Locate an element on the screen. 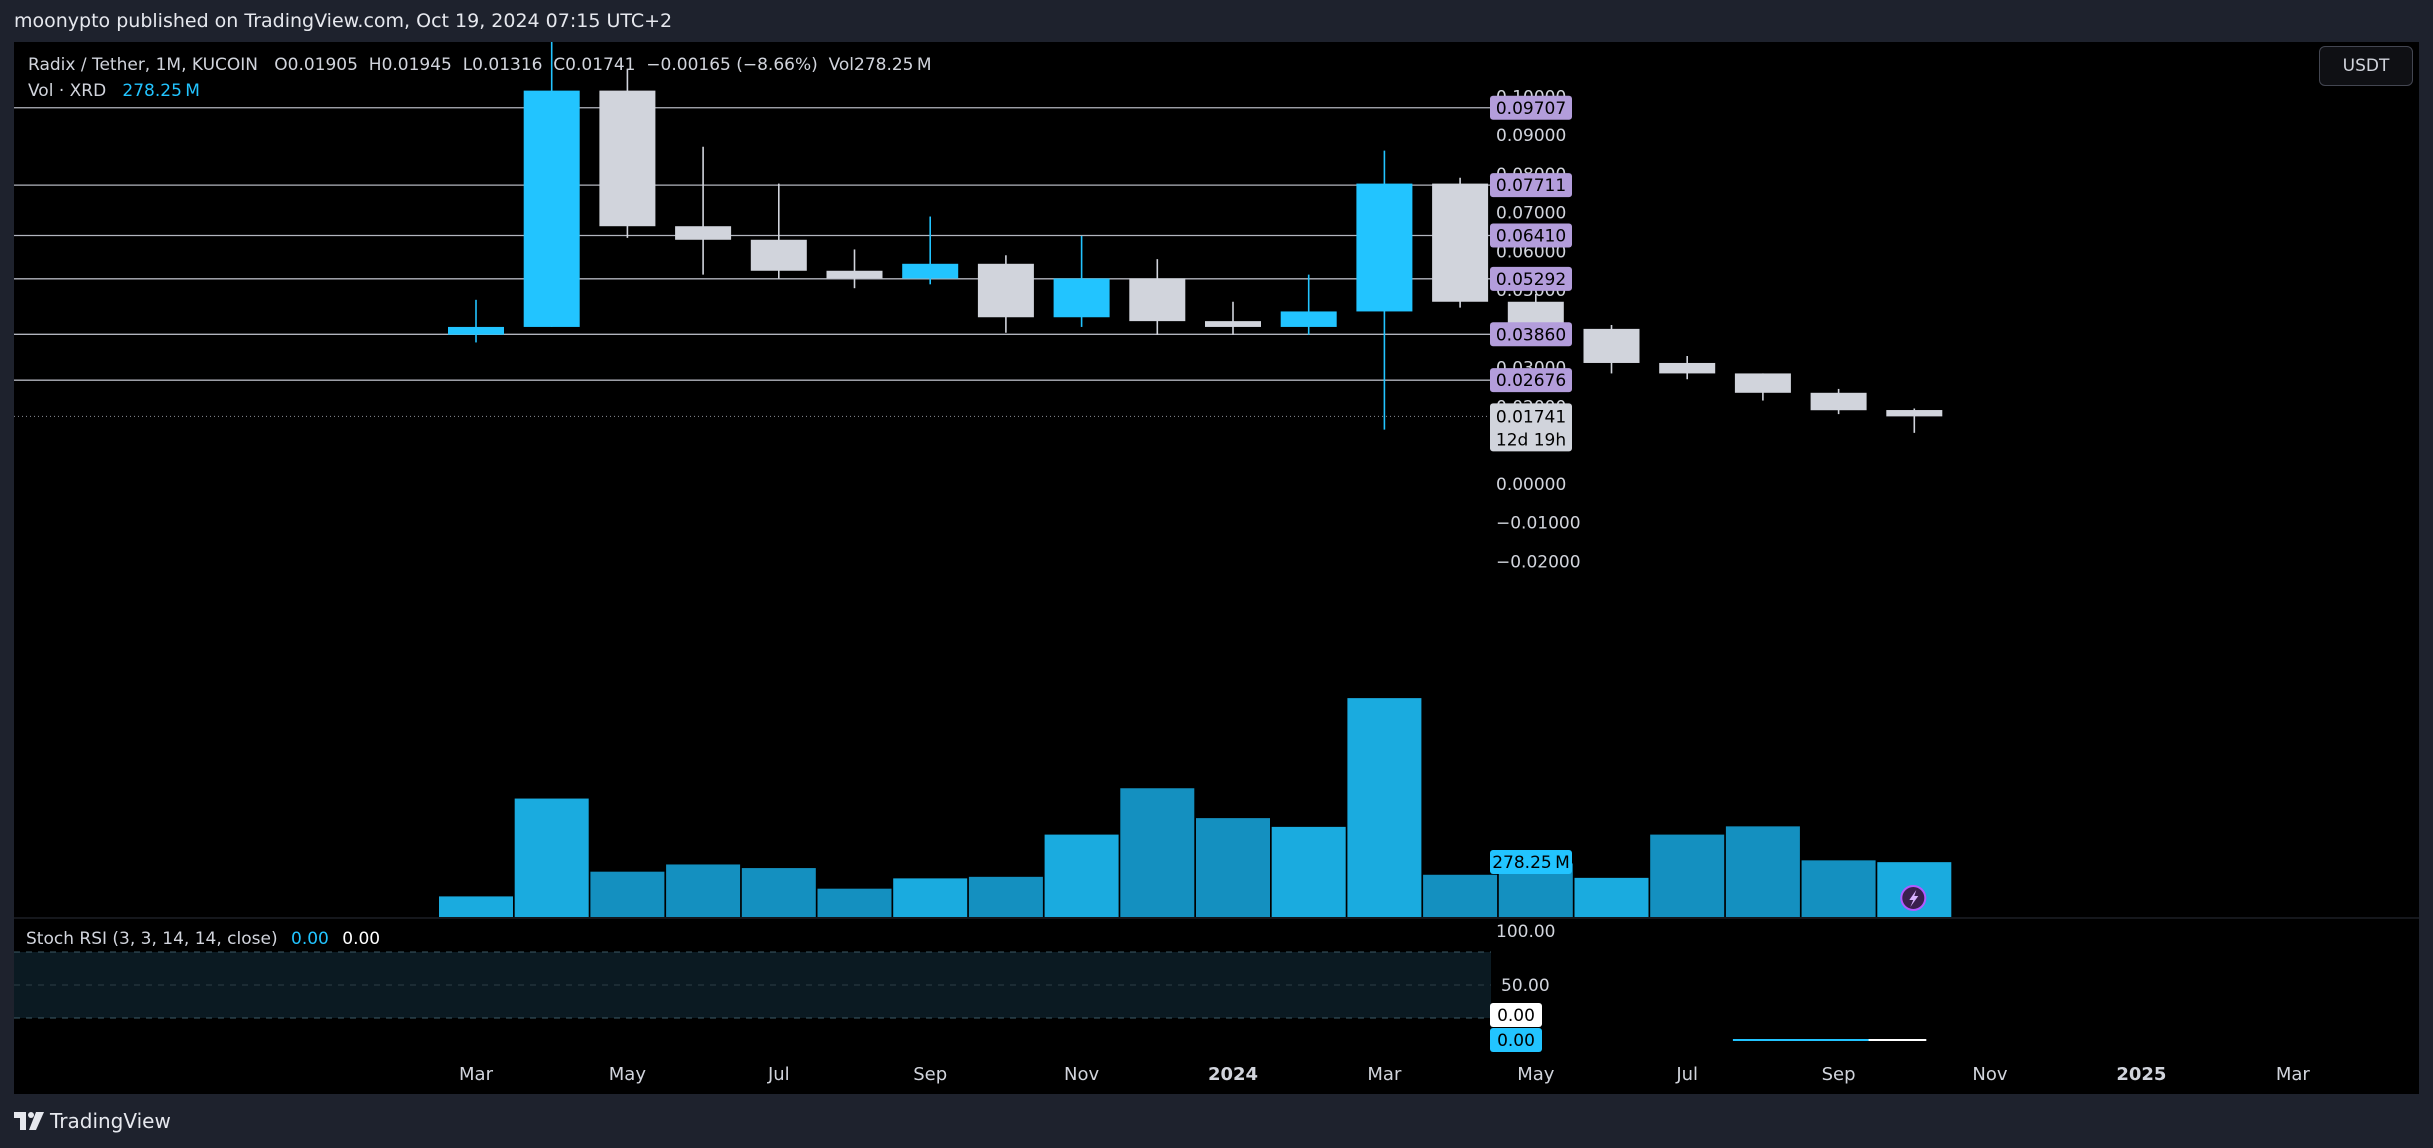 The image size is (2433, 1148). close-label: C is located at coordinates (559, 65).